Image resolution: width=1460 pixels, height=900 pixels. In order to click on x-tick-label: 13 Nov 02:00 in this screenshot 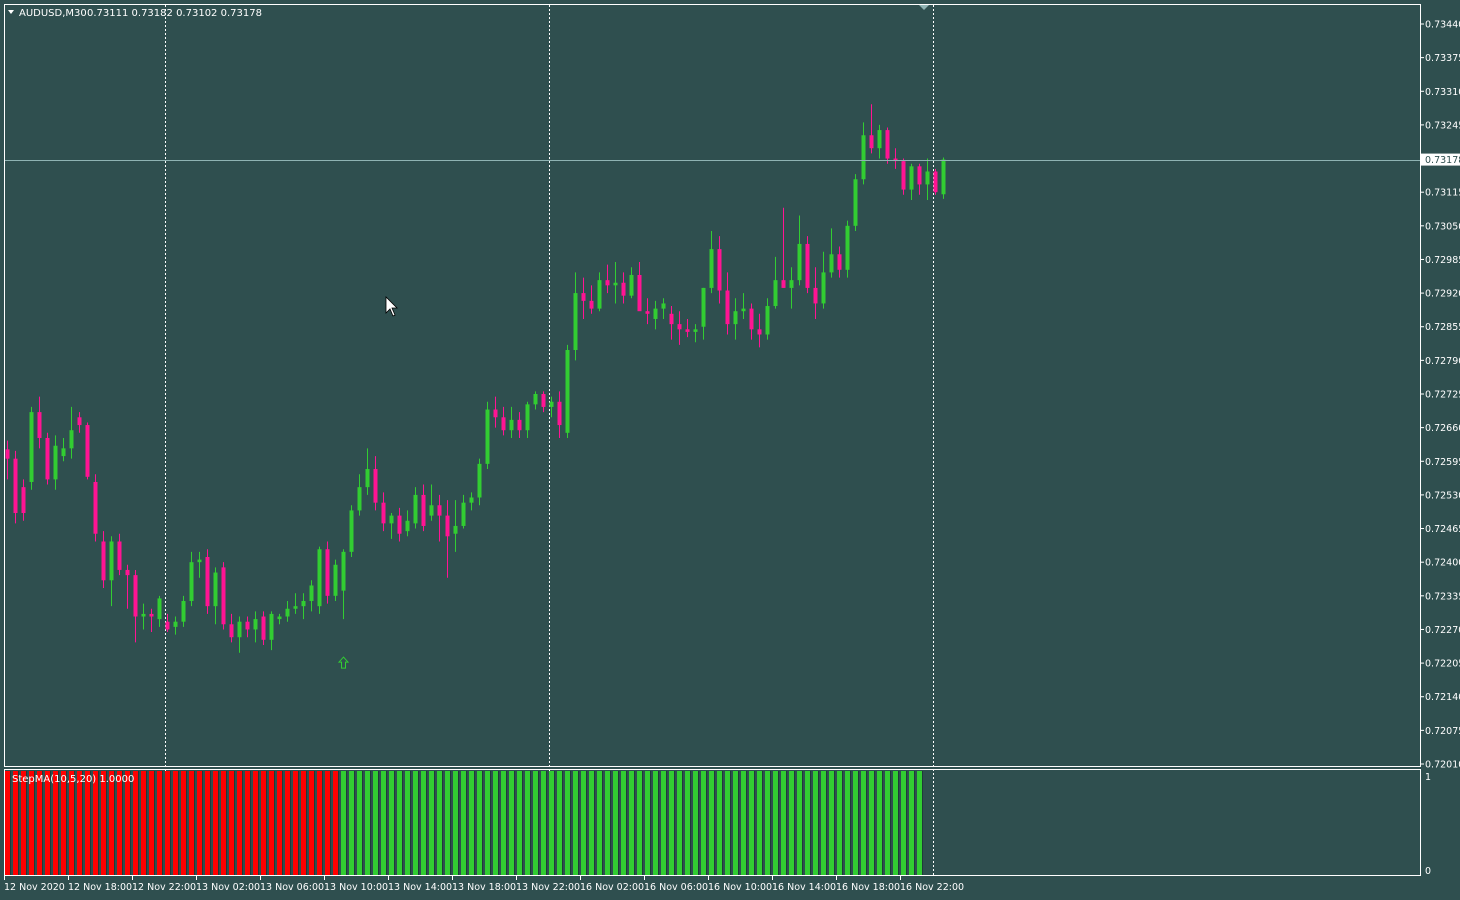, I will do `click(228, 887)`.